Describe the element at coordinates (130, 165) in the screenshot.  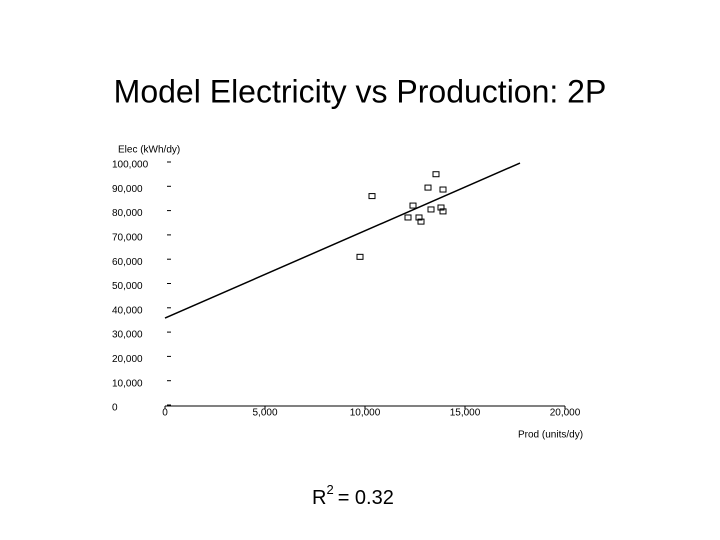
I see `y-tick-label: 100,000` at that location.